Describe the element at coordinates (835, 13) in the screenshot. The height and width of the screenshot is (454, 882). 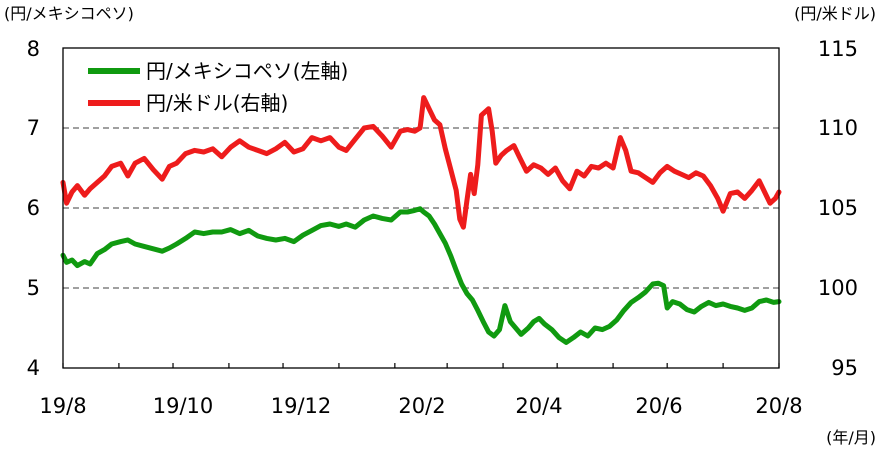
I see `unit-right: (円/米ドル)` at that location.